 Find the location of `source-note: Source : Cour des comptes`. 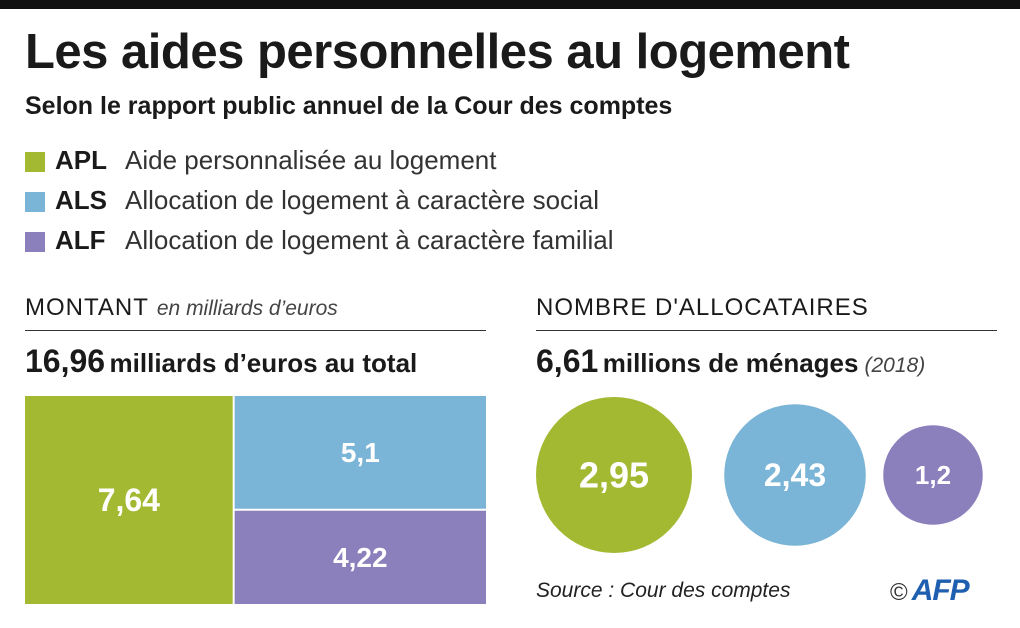

source-note: Source : Cour des comptes is located at coordinates (663, 590).